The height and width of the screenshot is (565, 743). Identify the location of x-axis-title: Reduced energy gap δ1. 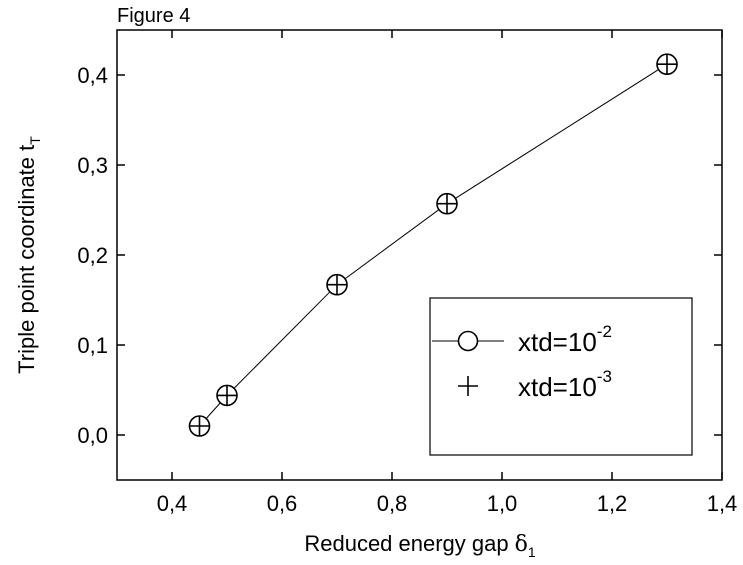
(420, 545).